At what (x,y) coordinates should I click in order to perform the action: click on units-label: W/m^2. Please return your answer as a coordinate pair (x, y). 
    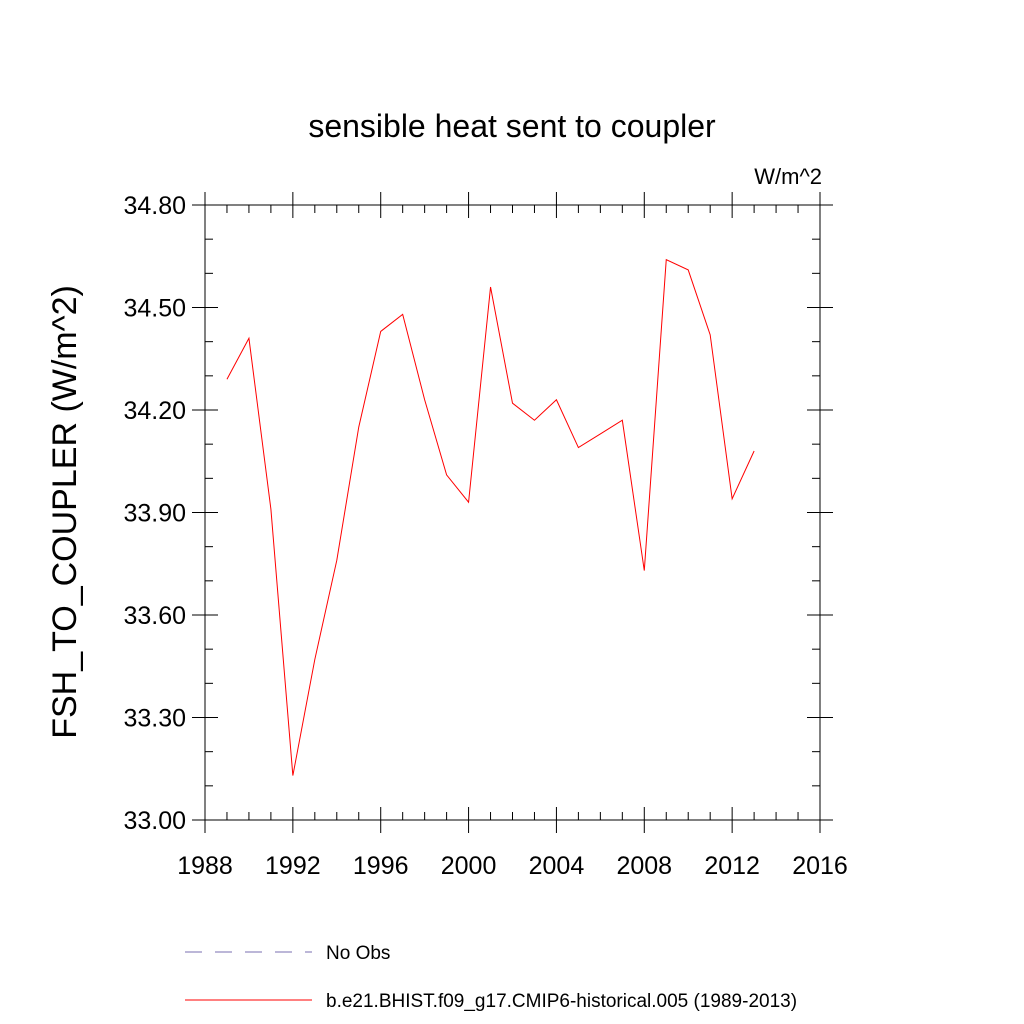
    Looking at the image, I should click on (788, 176).